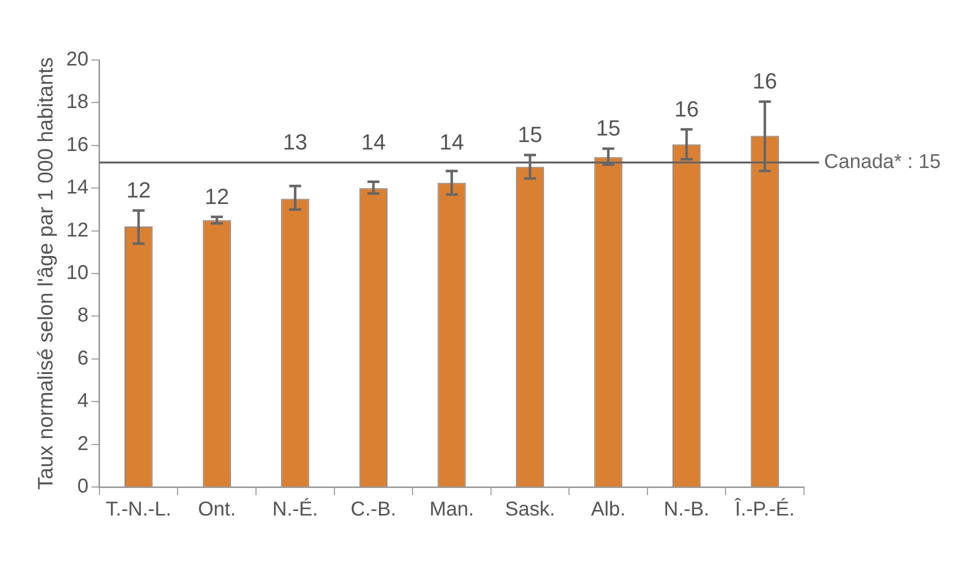 The image size is (954, 565). What do you see at coordinates (77, 230) in the screenshot?
I see `y-tick-label: 12` at bounding box center [77, 230].